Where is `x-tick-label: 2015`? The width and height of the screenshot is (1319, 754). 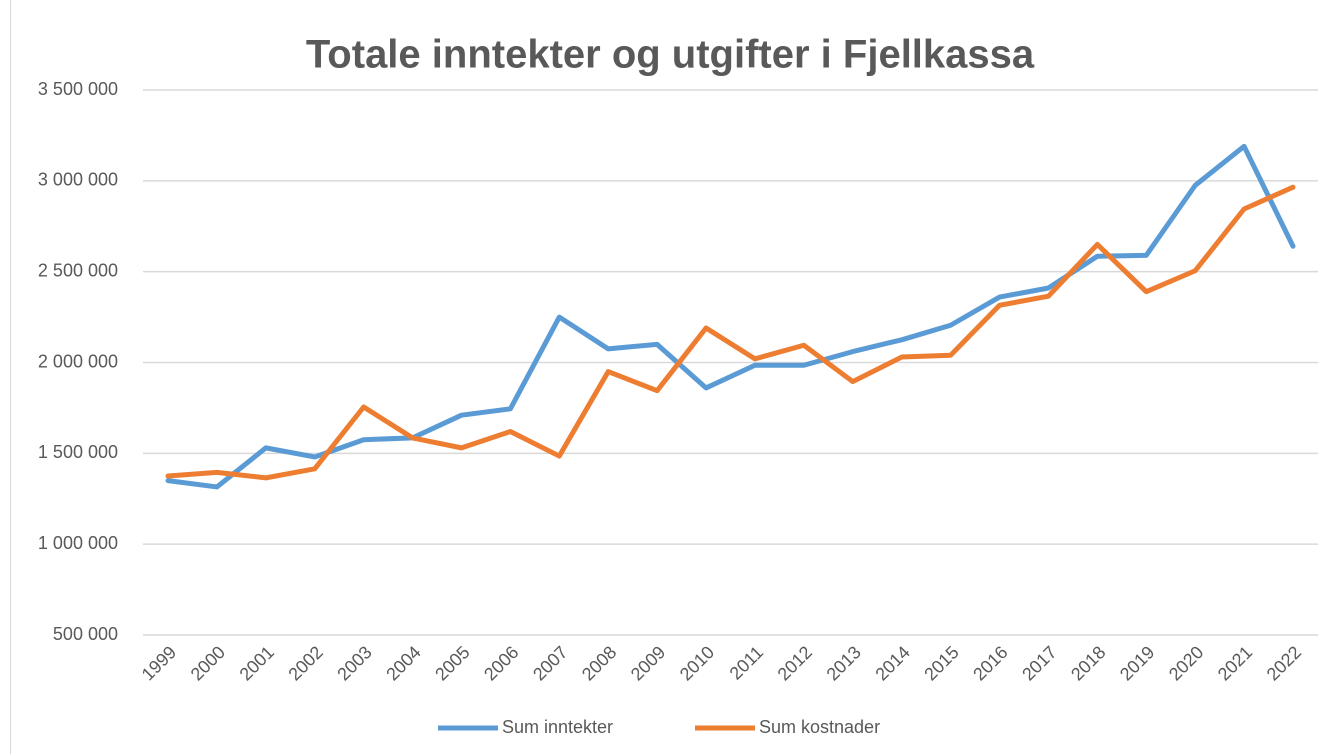 x-tick-label: 2015 is located at coordinates (941, 663).